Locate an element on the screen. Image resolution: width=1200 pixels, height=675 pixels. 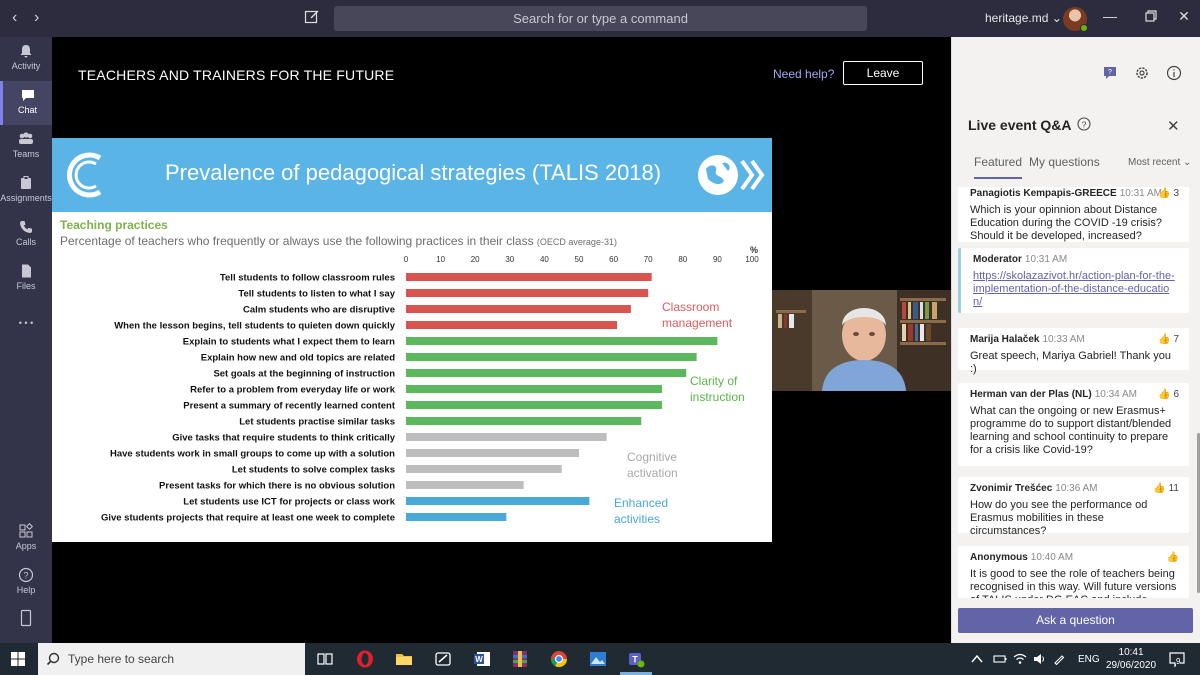
rail-label-calls: Calls is located at coordinates (25, 242).